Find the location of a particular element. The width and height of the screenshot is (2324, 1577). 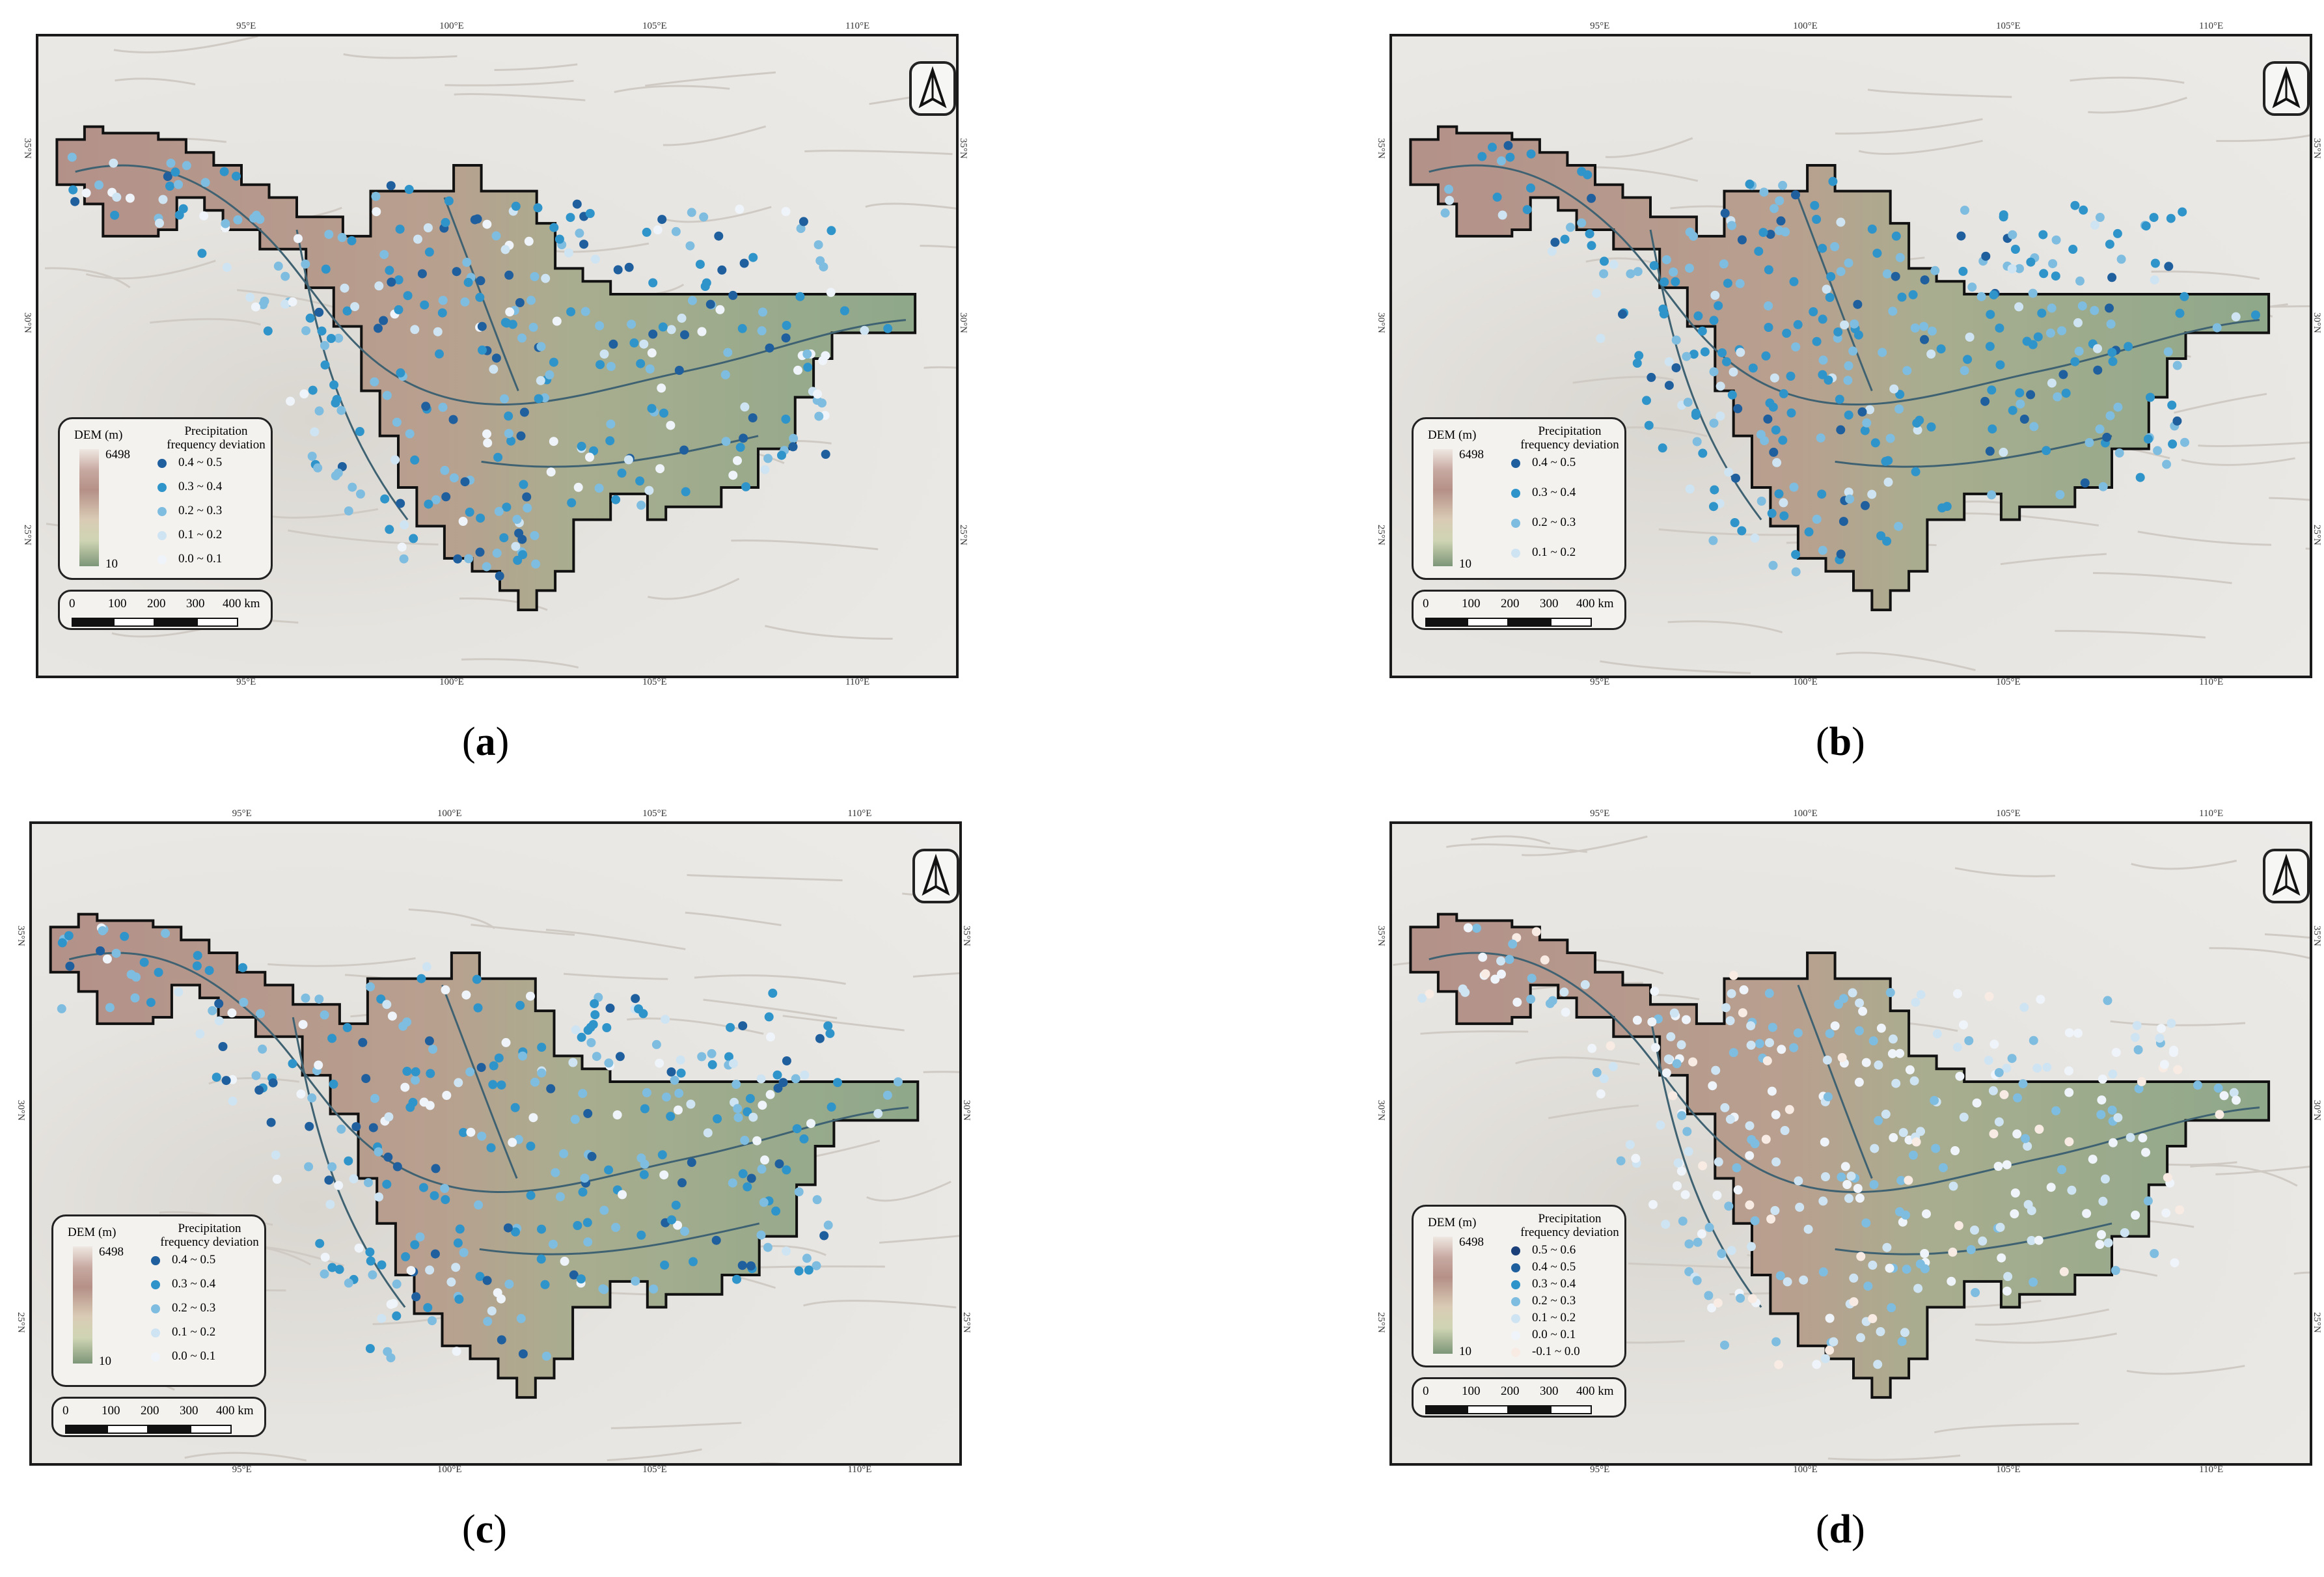

scale-label: 300 is located at coordinates (1549, 603).